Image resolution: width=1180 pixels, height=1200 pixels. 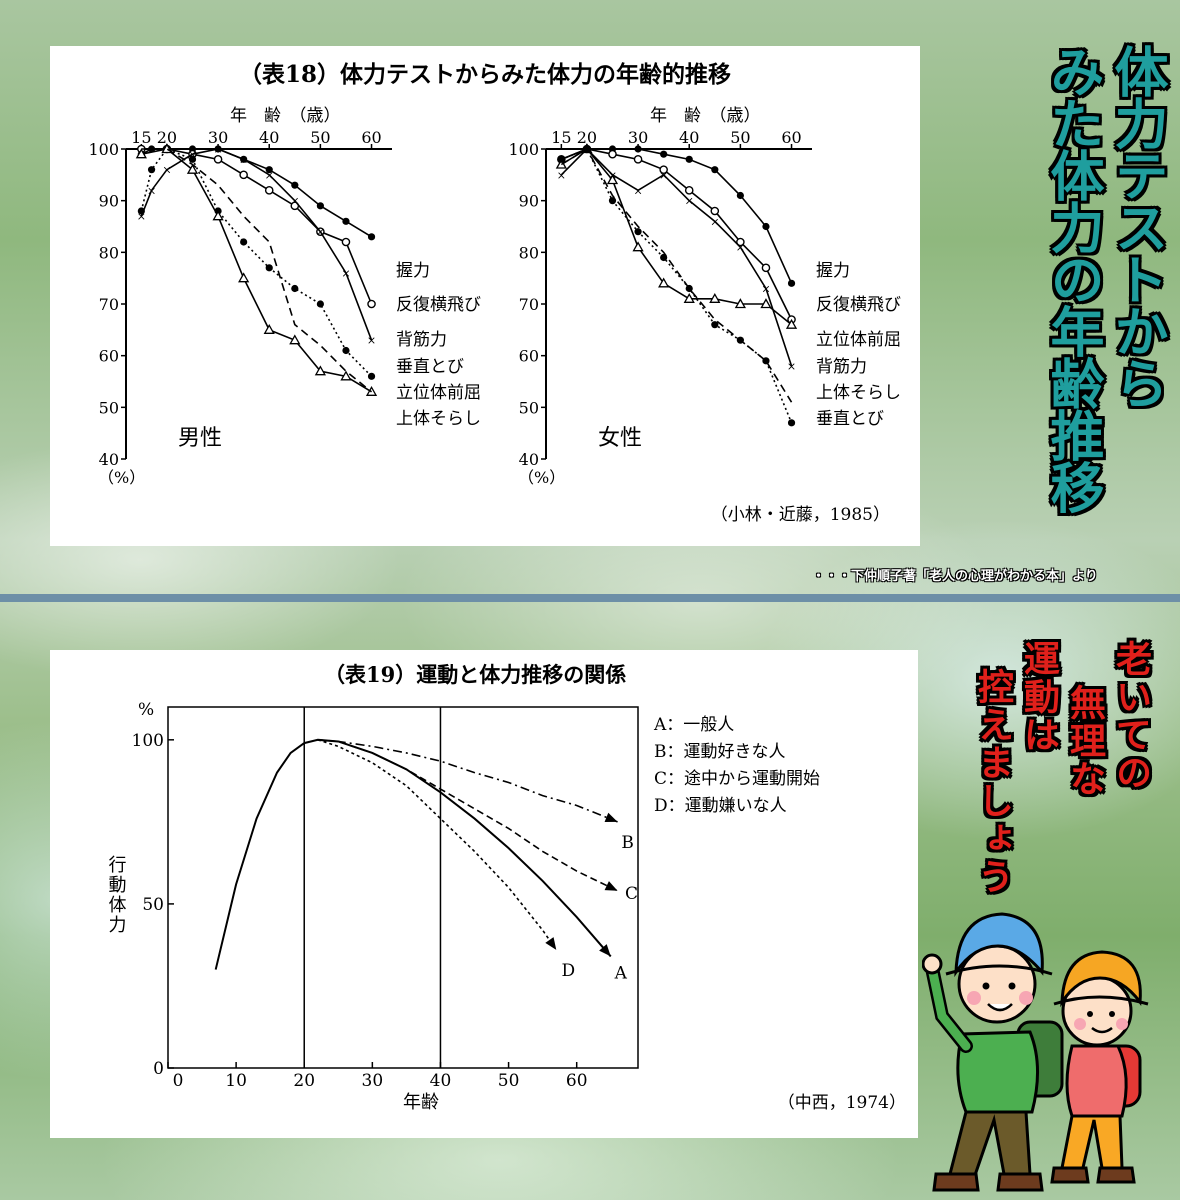 What do you see at coordinates (1084, 741) in the screenshot?
I see `slogan-col-2: 無理な` at bounding box center [1084, 741].